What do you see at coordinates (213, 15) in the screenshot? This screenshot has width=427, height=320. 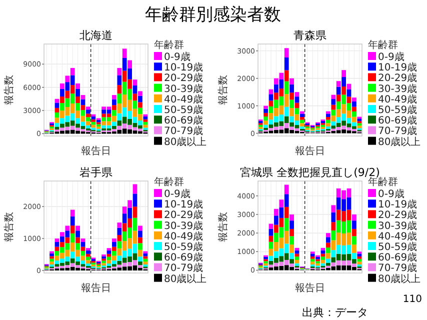 I see `text: 年齢群別感染者数` at bounding box center [213, 15].